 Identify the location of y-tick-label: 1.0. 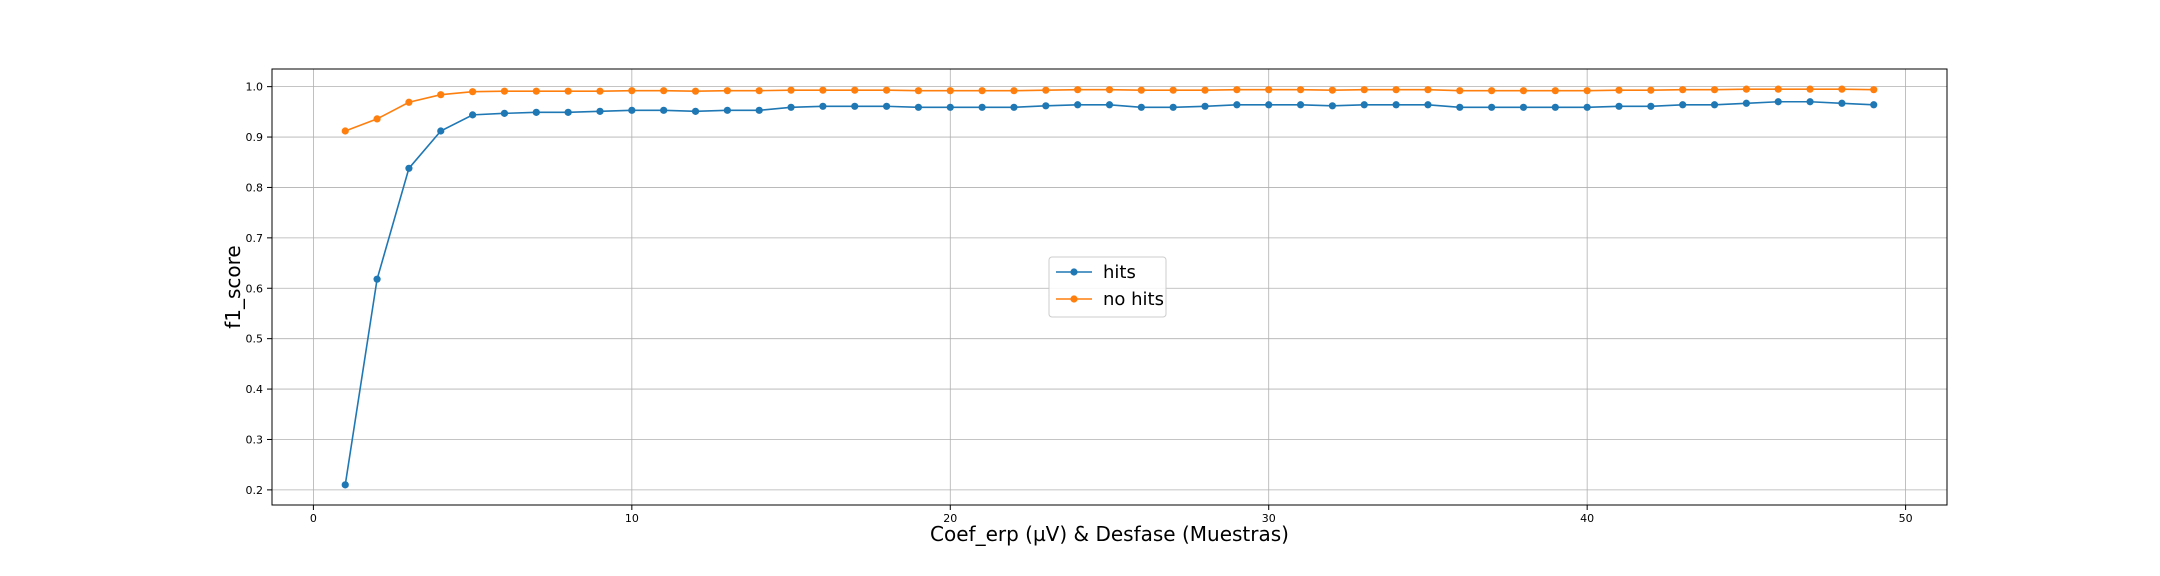
(255, 87).